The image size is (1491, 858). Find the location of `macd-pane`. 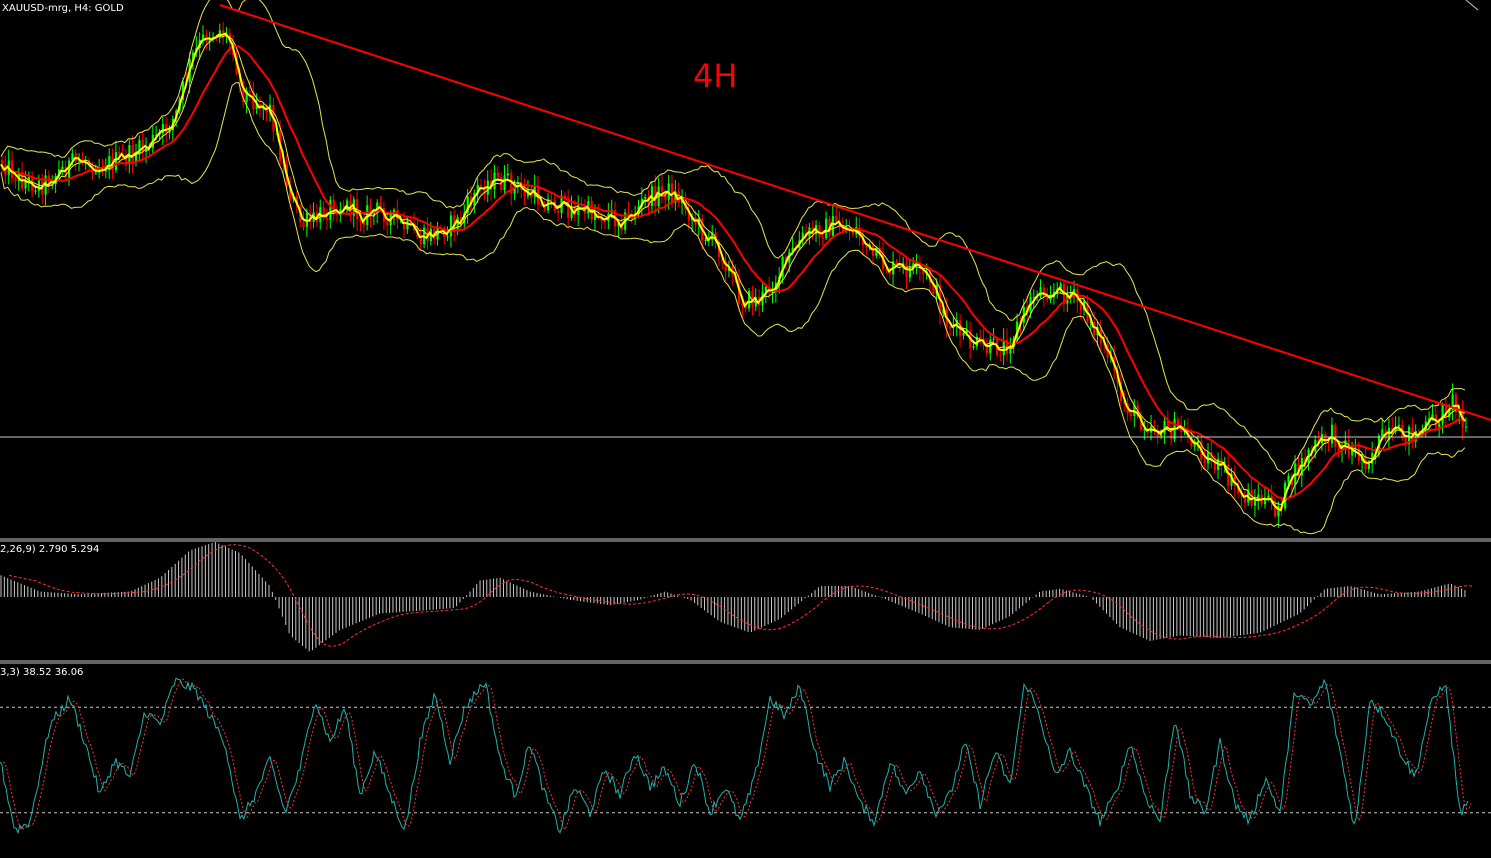

macd-pane is located at coordinates (736, 597).